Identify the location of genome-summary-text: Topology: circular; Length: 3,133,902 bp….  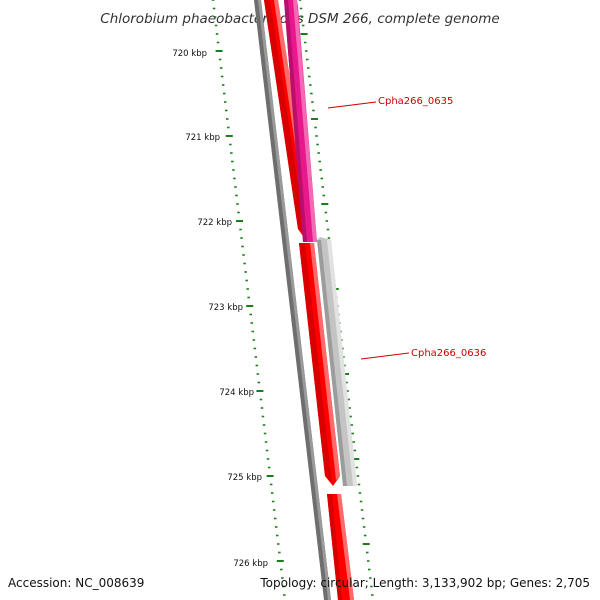
(424, 583).